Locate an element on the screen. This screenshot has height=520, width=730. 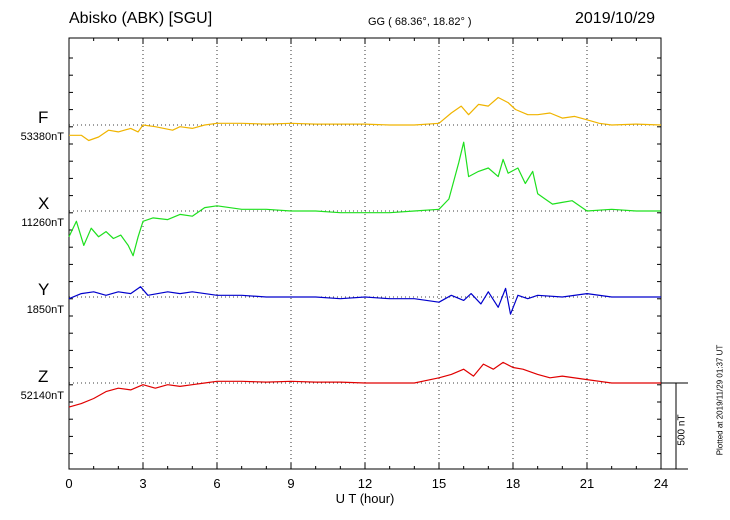
station-coordinates: GG ( 68.36°, 18.82° ) is located at coordinates (420, 22).